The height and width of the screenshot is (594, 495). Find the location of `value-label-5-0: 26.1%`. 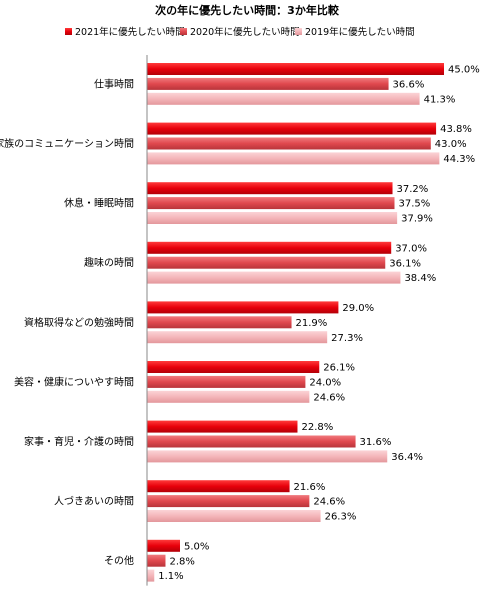

value-label-5-0: 26.1% is located at coordinates (339, 368).